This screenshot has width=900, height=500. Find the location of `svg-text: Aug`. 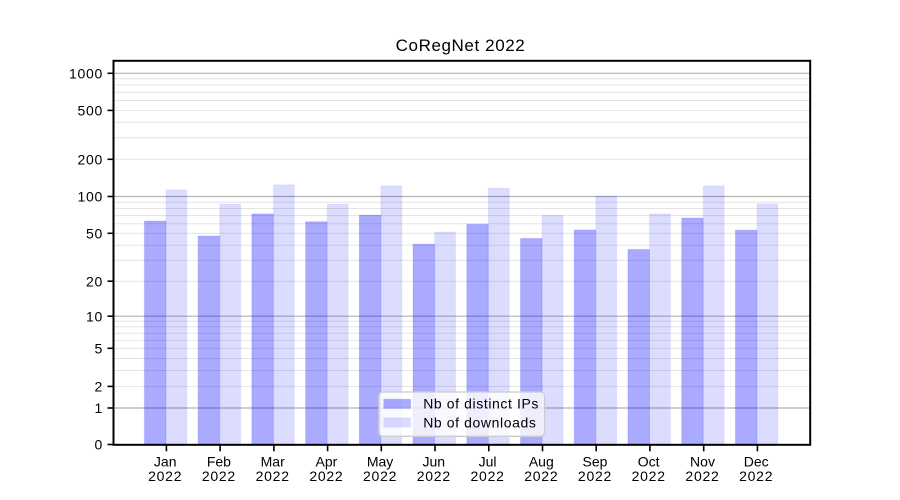

svg-text: Aug is located at coordinates (541, 461).